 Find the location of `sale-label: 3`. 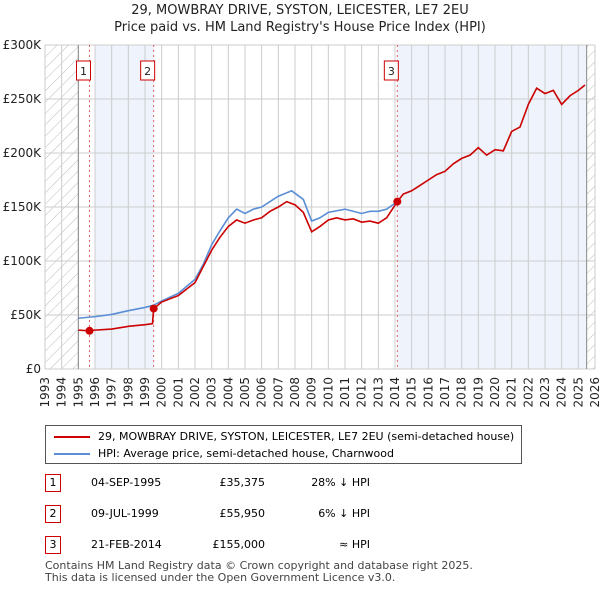

sale-label: 3 is located at coordinates (391, 71).